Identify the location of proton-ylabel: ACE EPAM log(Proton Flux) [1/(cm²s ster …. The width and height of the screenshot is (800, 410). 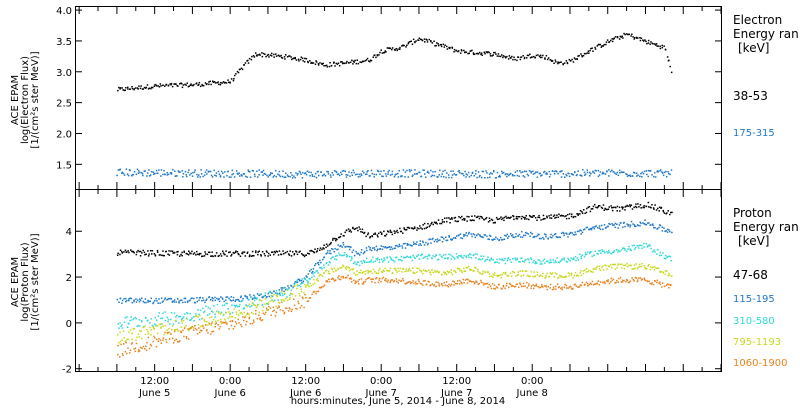
(25, 281).